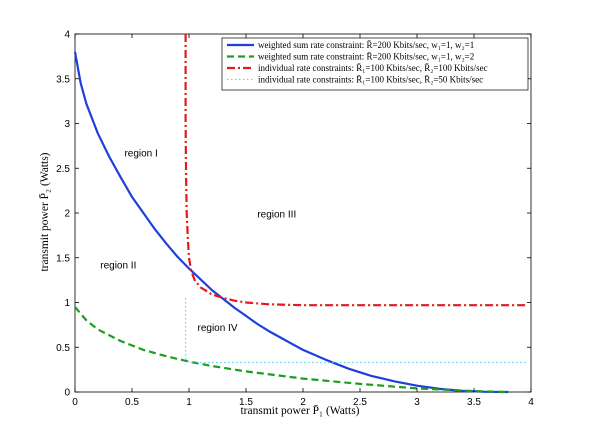 This screenshot has height=441, width=597. I want to click on region-label: region III, so click(276, 214).